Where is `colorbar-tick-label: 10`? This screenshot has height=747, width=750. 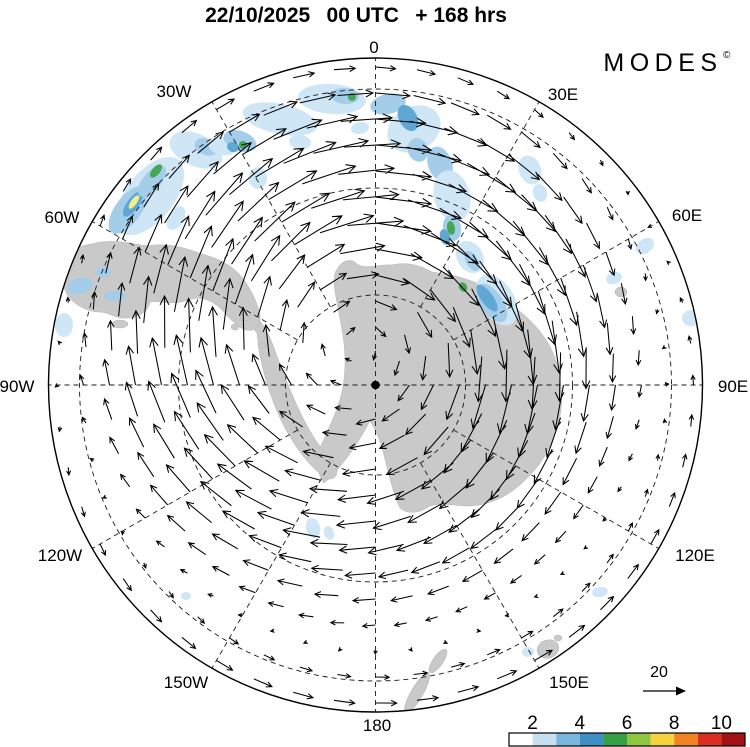 colorbar-tick-label: 10 is located at coordinates (721, 723).